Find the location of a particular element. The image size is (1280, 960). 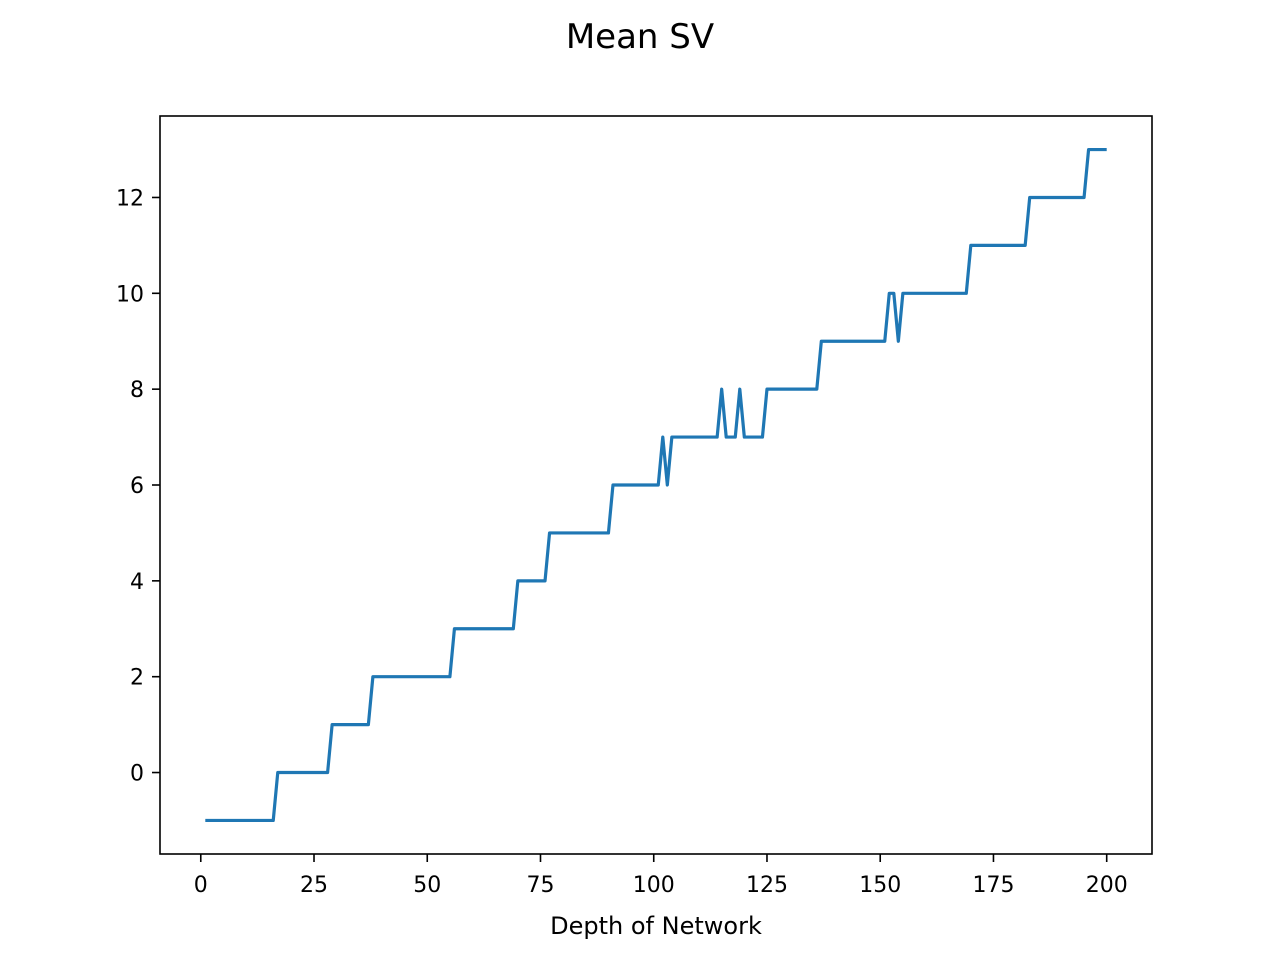

chart-title: Mean SV is located at coordinates (640, 37).